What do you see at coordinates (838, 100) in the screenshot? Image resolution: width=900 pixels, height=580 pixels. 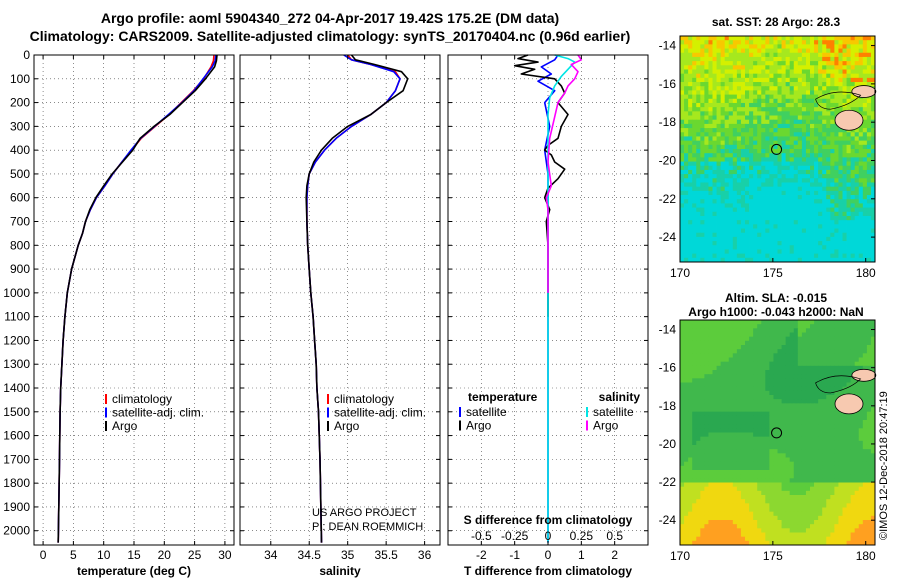 I see `reef-outline` at bounding box center [838, 100].